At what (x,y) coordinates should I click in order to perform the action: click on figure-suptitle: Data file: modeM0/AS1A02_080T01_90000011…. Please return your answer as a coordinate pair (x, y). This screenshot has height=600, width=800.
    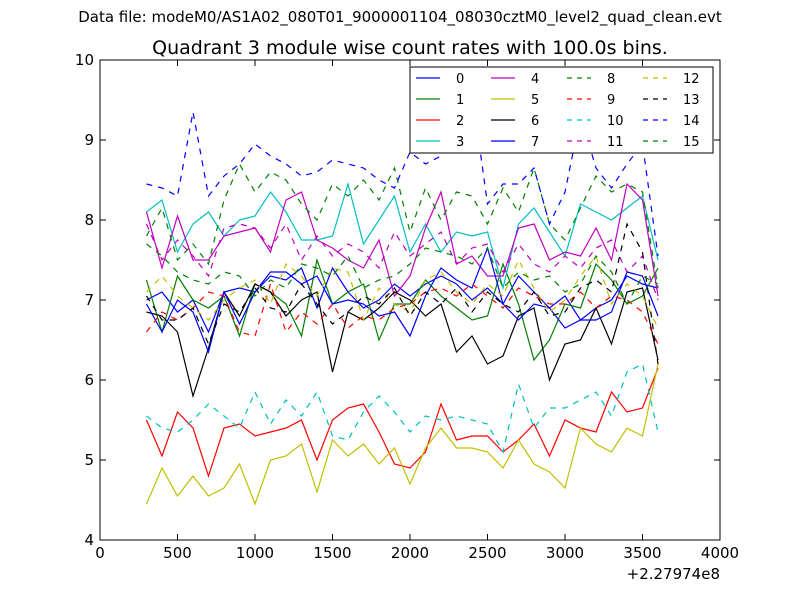
    Looking at the image, I should click on (400, 17).